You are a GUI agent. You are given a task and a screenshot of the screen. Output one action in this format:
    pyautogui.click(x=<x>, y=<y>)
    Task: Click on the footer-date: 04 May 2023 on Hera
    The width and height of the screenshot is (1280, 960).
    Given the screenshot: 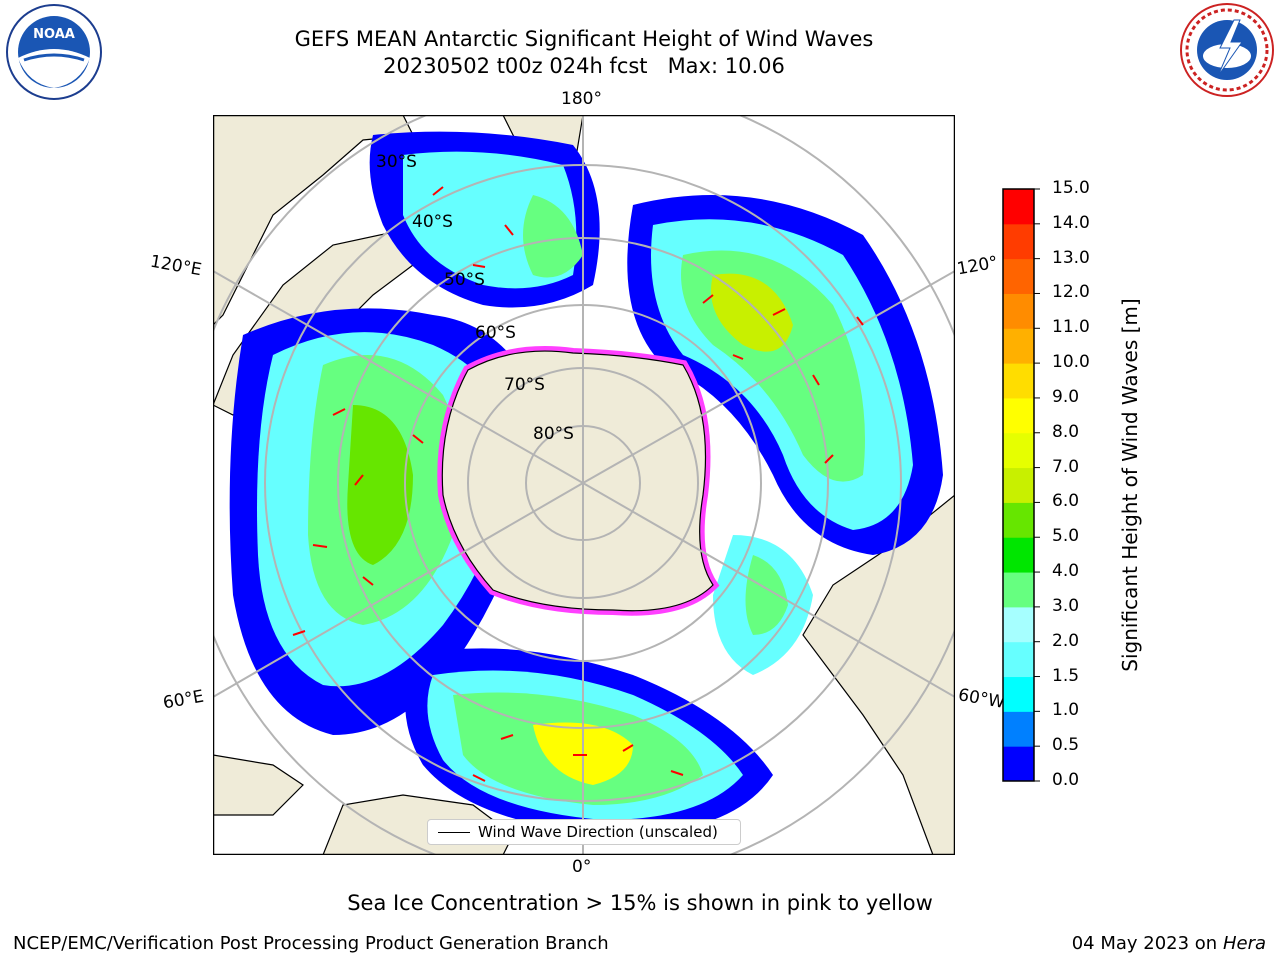 What is the action you would take?
    pyautogui.click(x=1169, y=943)
    